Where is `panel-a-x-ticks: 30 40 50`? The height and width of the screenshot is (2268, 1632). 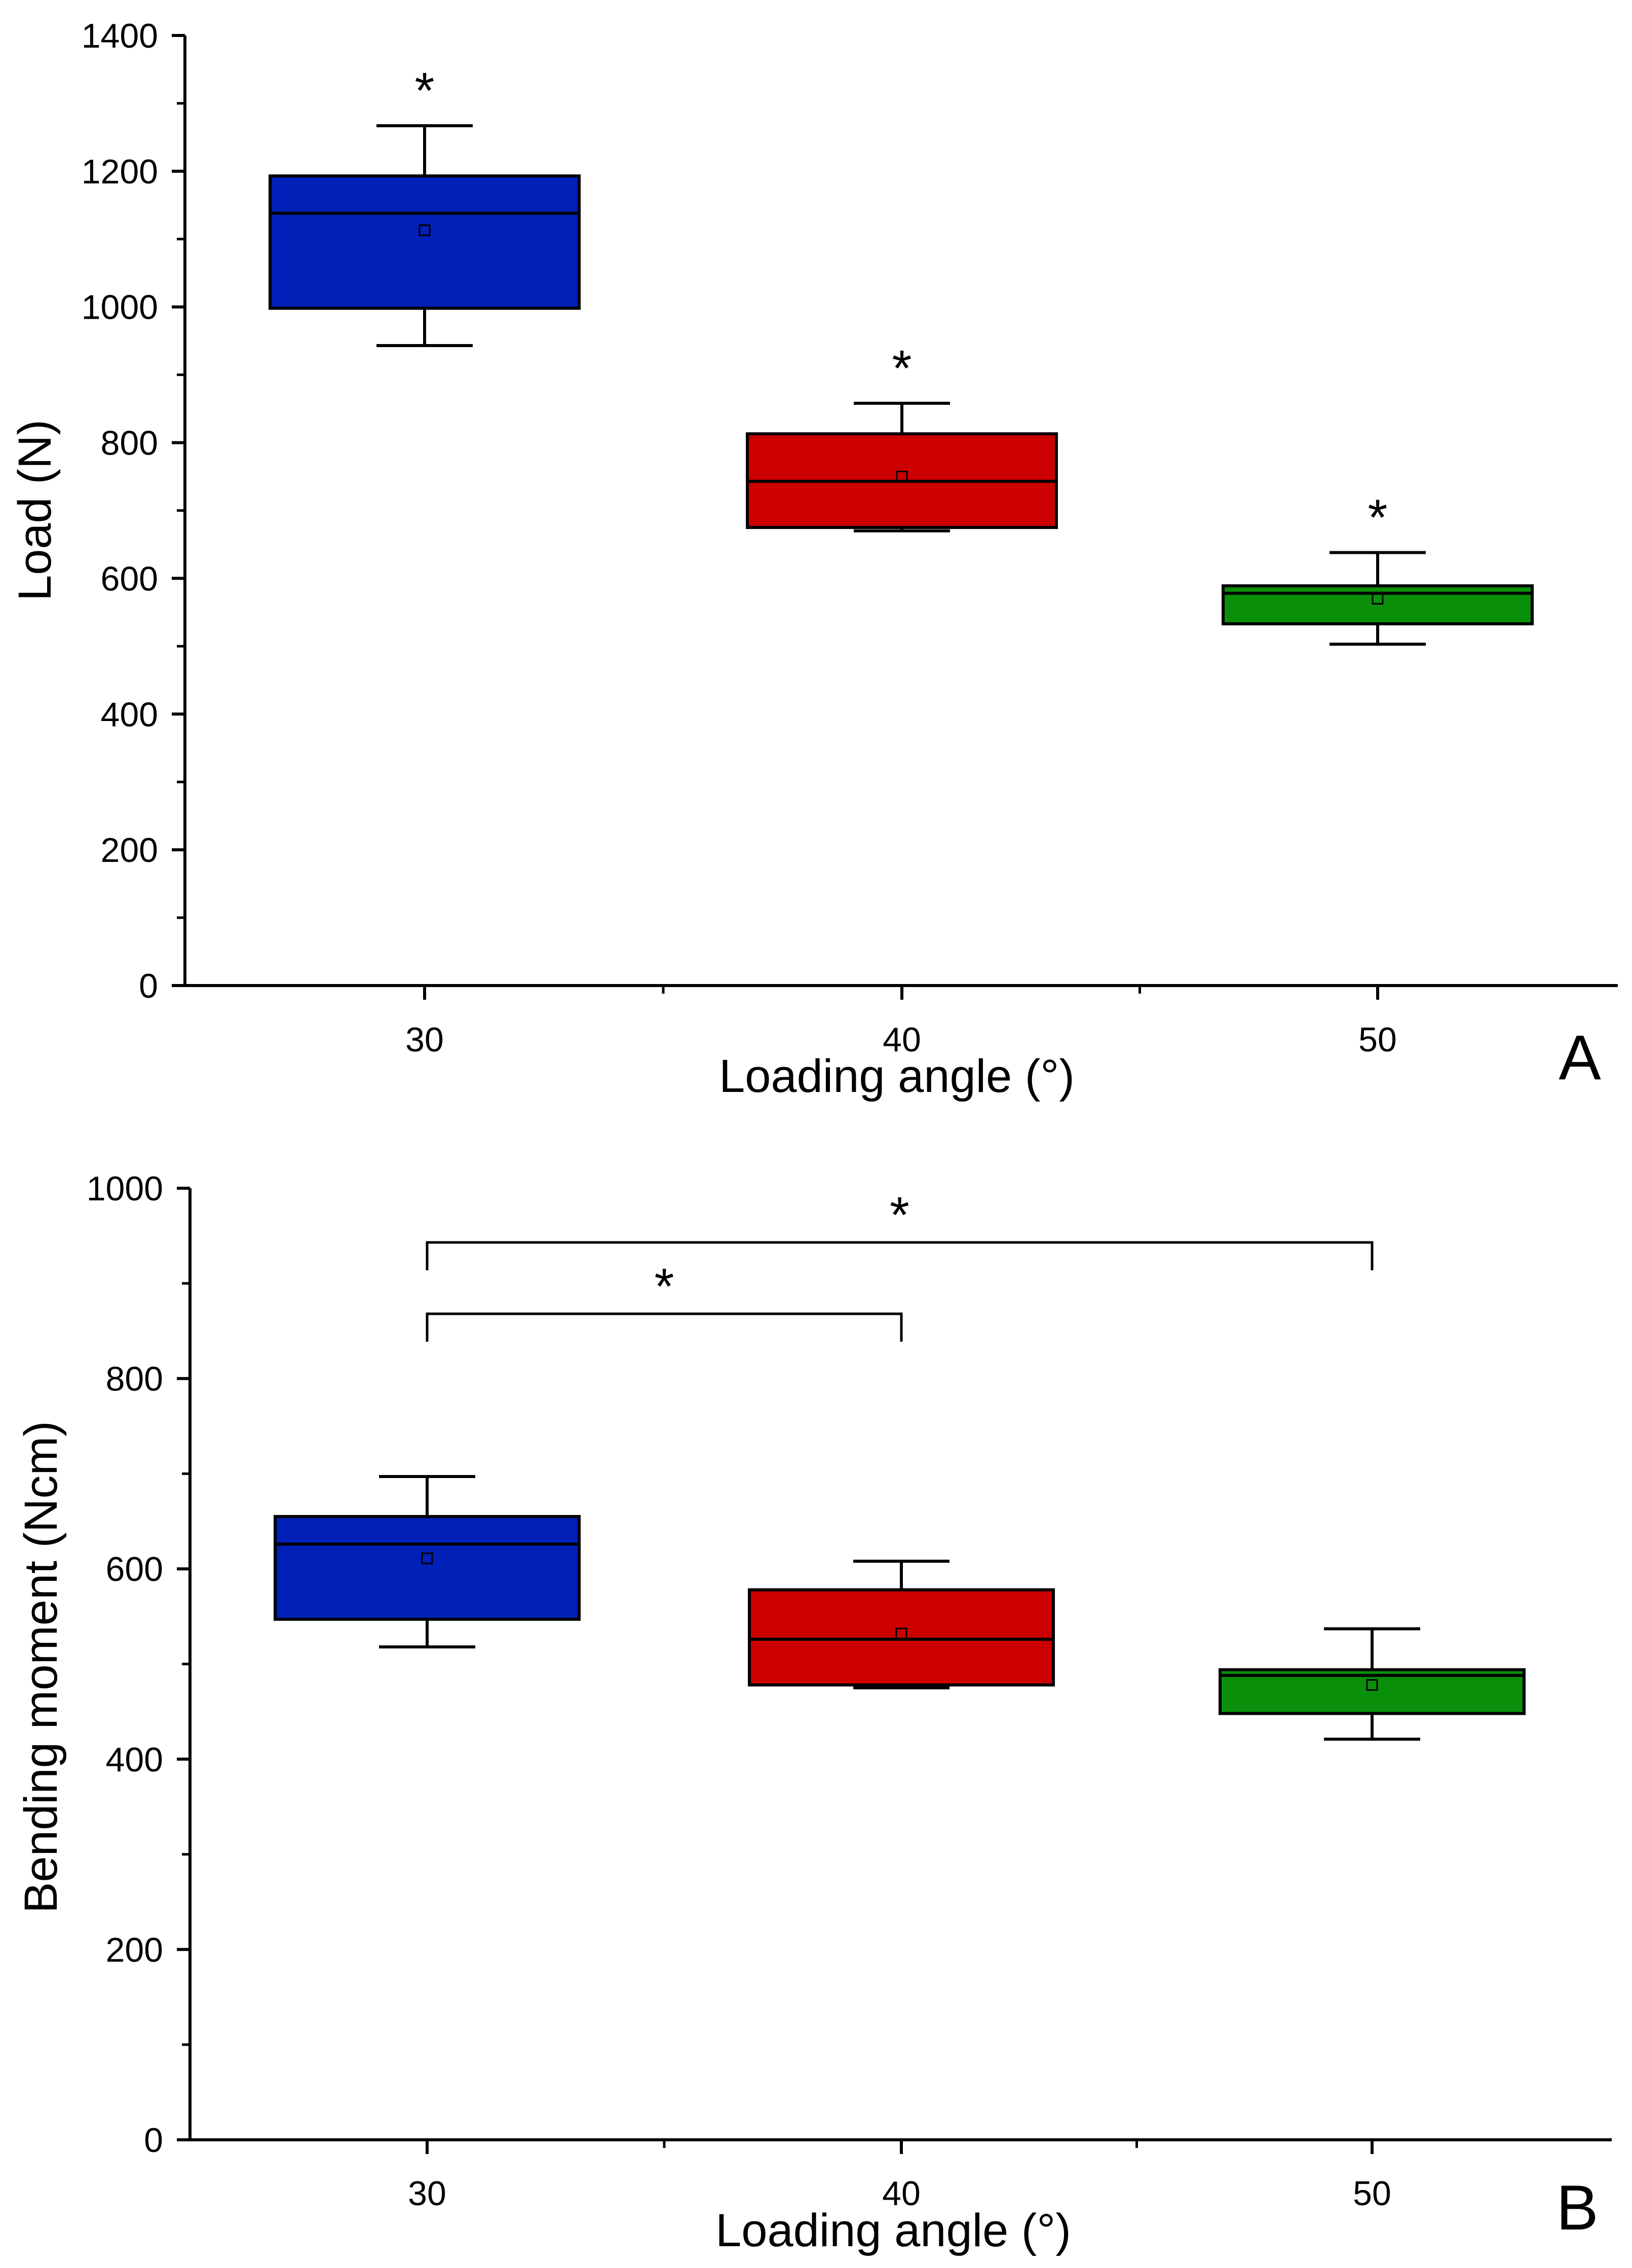
panel-a-x-ticks: 30 40 50 is located at coordinates (901, 1022).